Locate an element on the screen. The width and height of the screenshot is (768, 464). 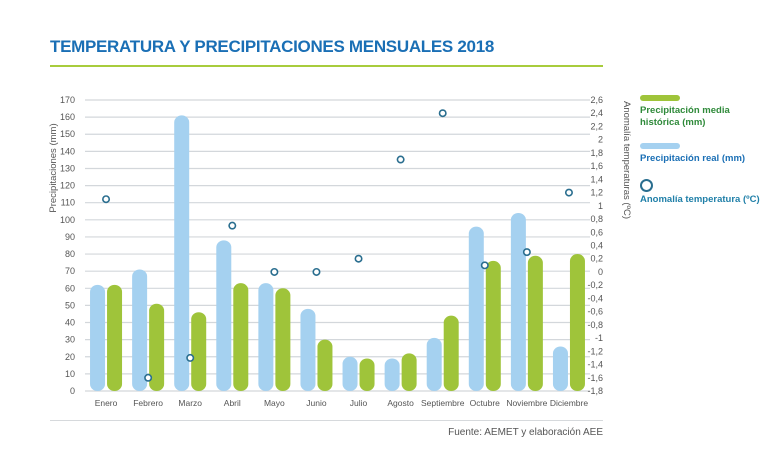
x-tick-label: Enero is located at coordinates (106, 403).